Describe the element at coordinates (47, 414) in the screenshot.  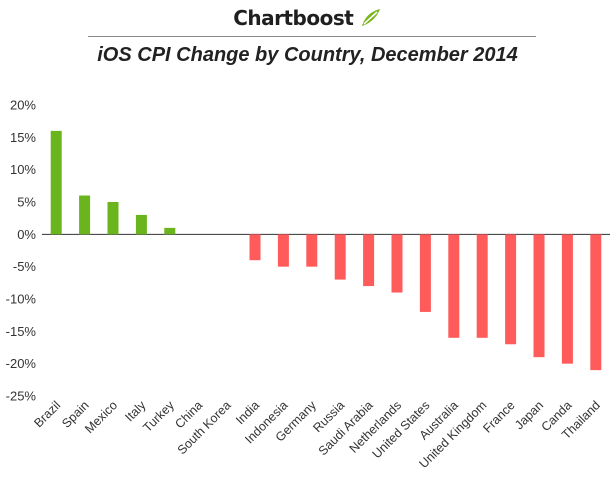
I see `category-label: Brazil` at that location.